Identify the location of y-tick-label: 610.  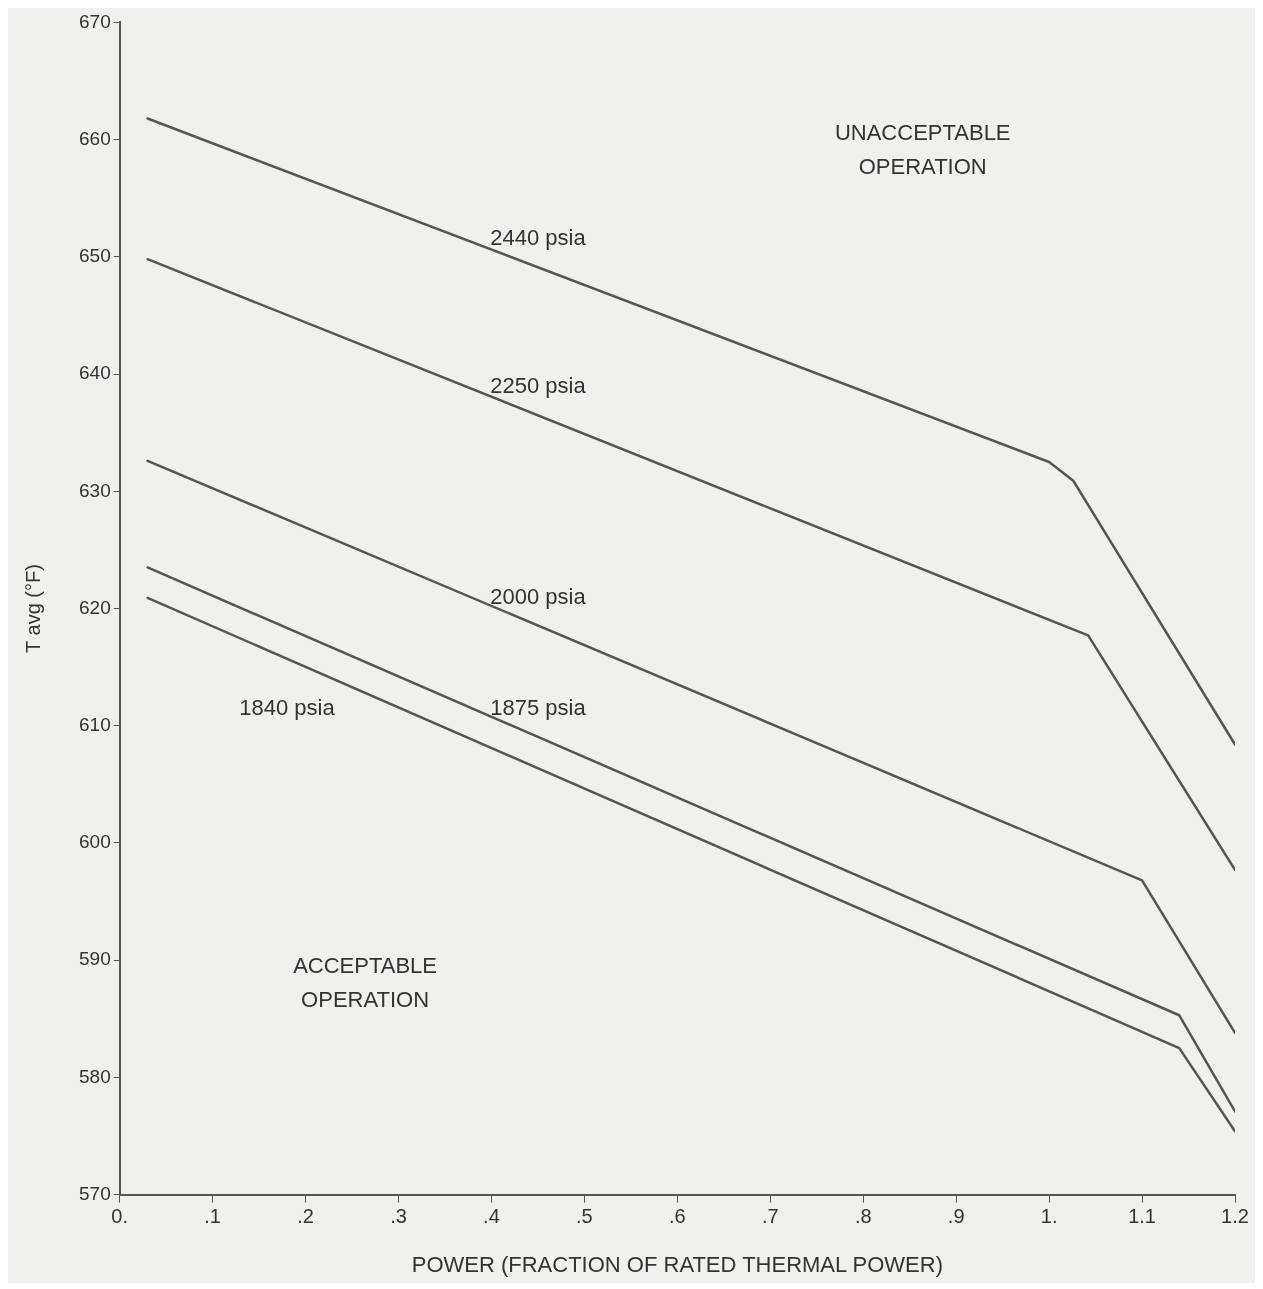
(95, 724).